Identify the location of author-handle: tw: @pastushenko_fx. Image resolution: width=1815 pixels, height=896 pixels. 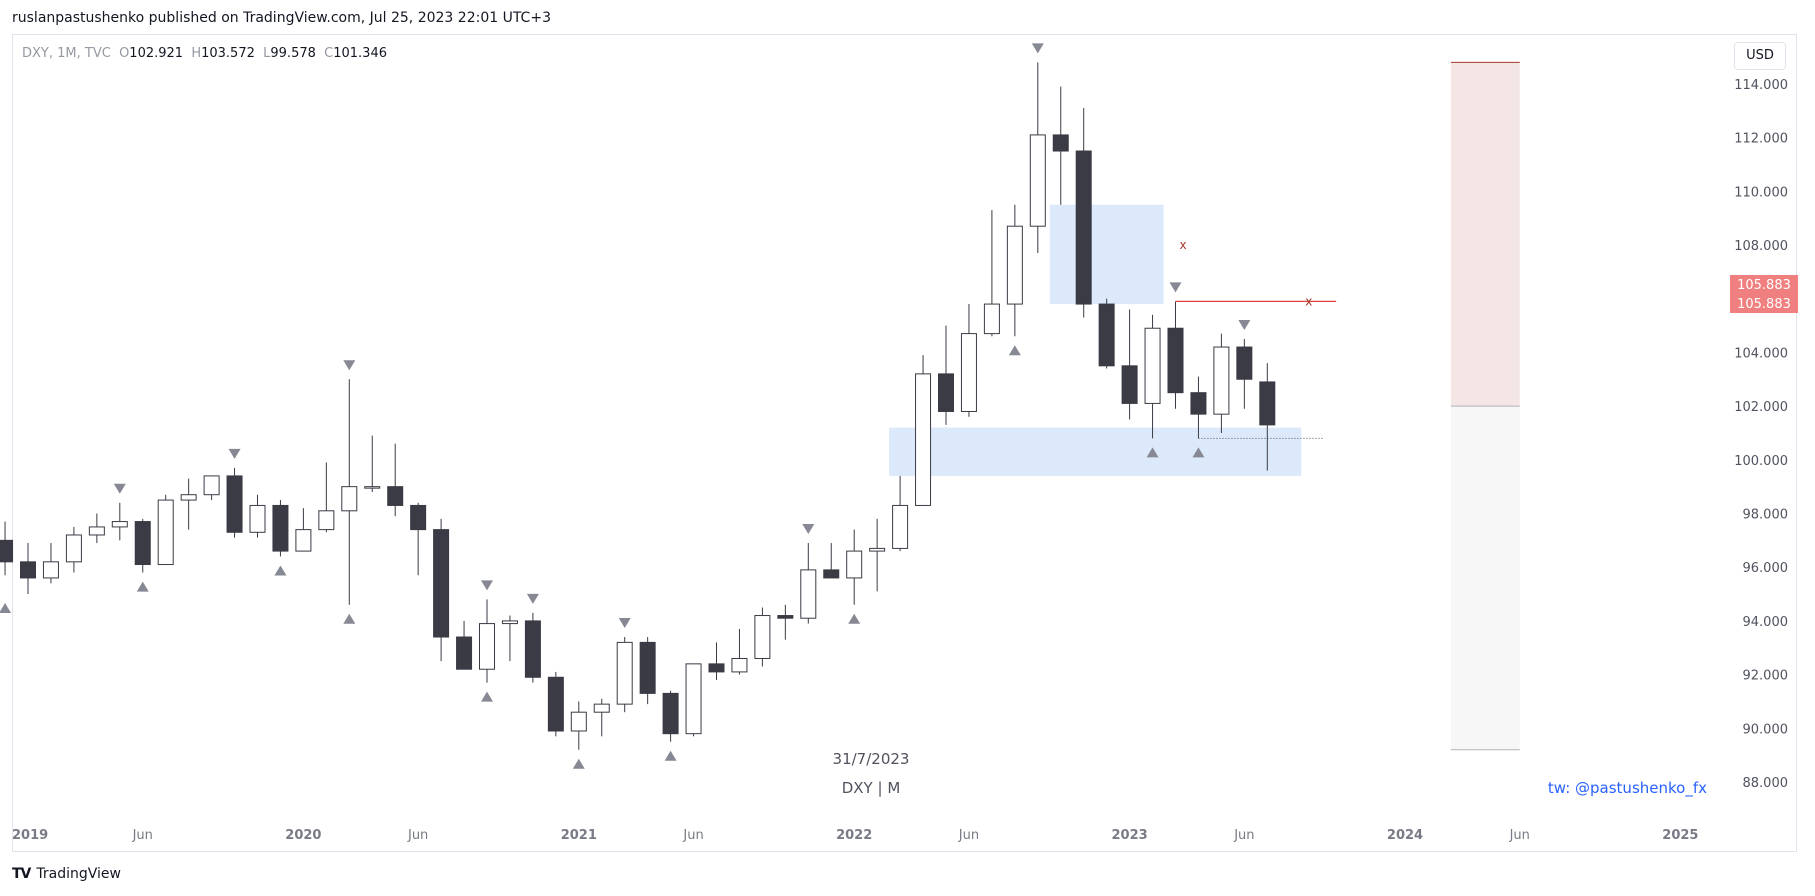
(1627, 788).